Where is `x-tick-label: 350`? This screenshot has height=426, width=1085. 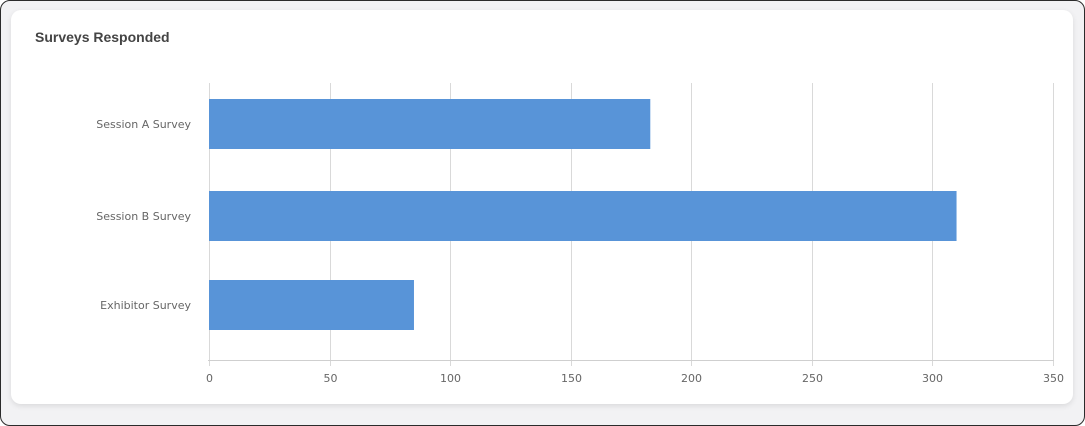 x-tick-label: 350 is located at coordinates (1053, 378).